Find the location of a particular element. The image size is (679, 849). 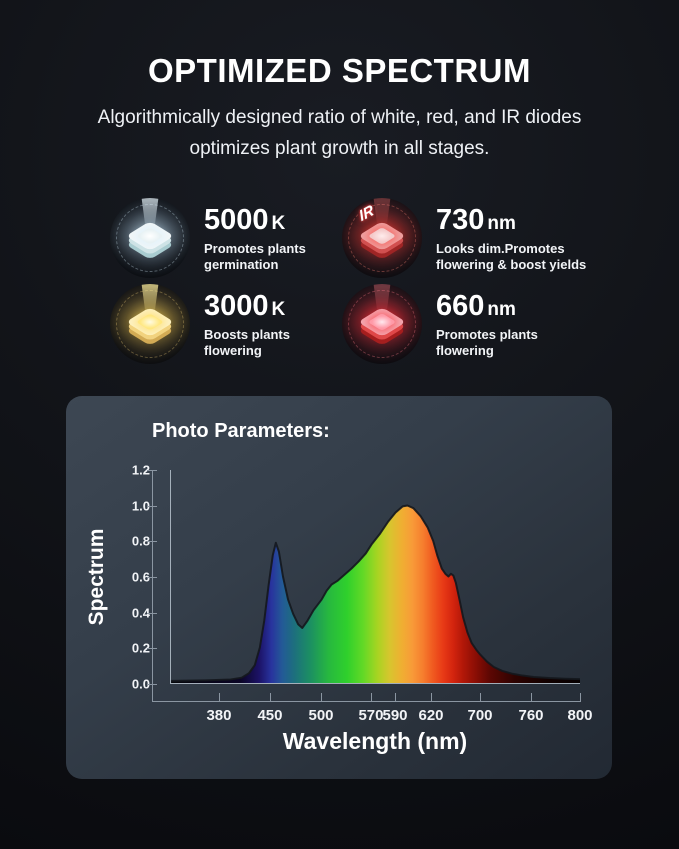

y-tick-label: 0.0 is located at coordinates (140, 684).